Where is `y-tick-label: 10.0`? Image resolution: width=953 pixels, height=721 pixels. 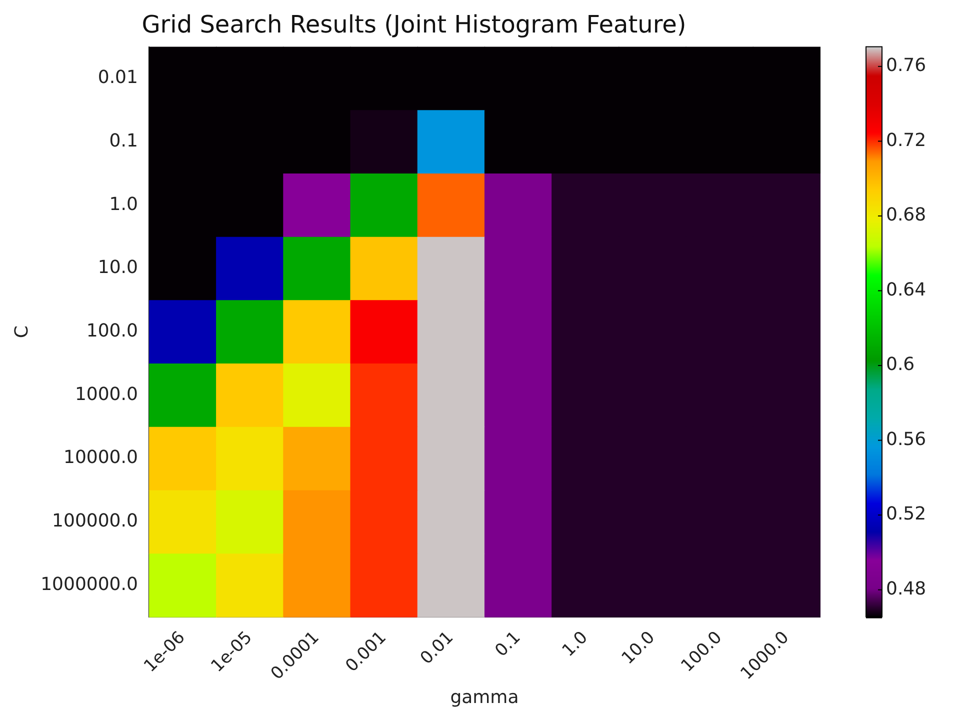
y-tick-label: 10.0 is located at coordinates (118, 267).